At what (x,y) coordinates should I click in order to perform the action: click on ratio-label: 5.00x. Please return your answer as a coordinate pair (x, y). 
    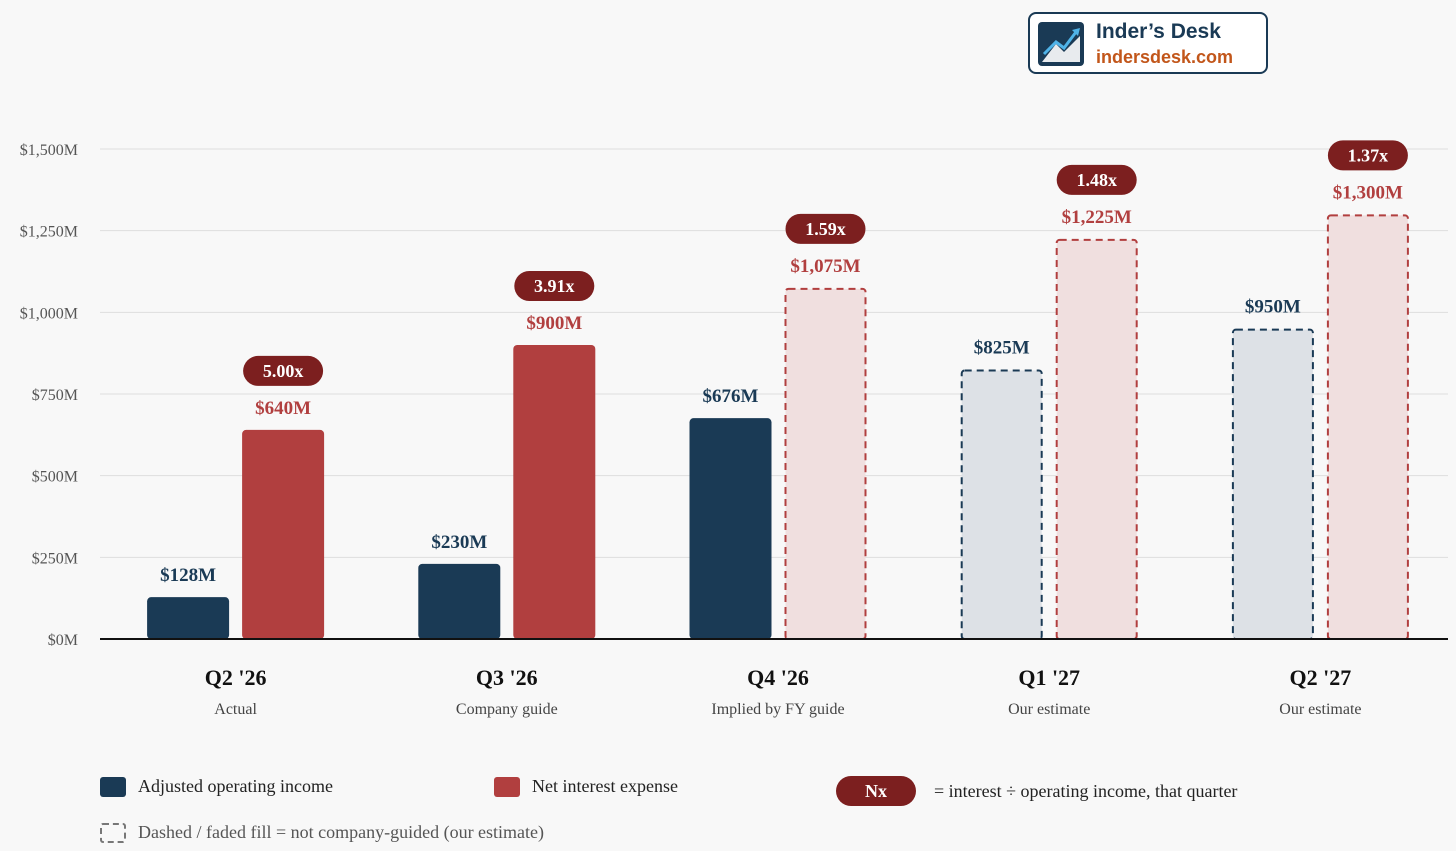
    Looking at the image, I should click on (283, 371).